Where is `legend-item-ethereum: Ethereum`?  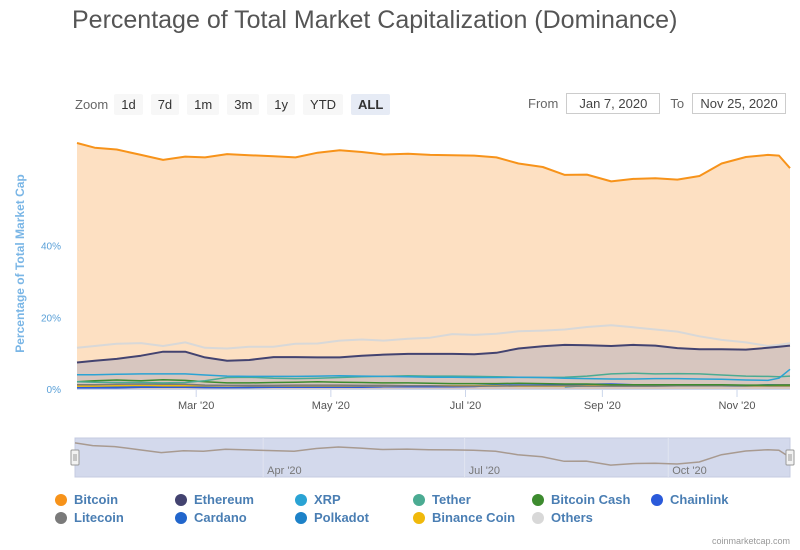
legend-item-ethereum: Ethereum is located at coordinates (214, 499).